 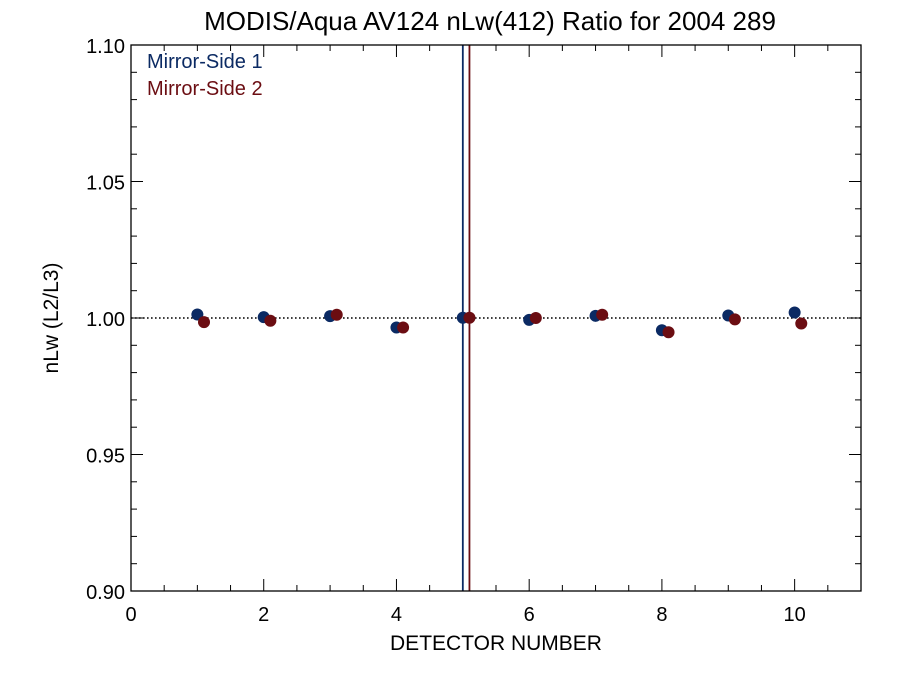 What do you see at coordinates (661, 615) in the screenshot?
I see `x-tick-label: 8` at bounding box center [661, 615].